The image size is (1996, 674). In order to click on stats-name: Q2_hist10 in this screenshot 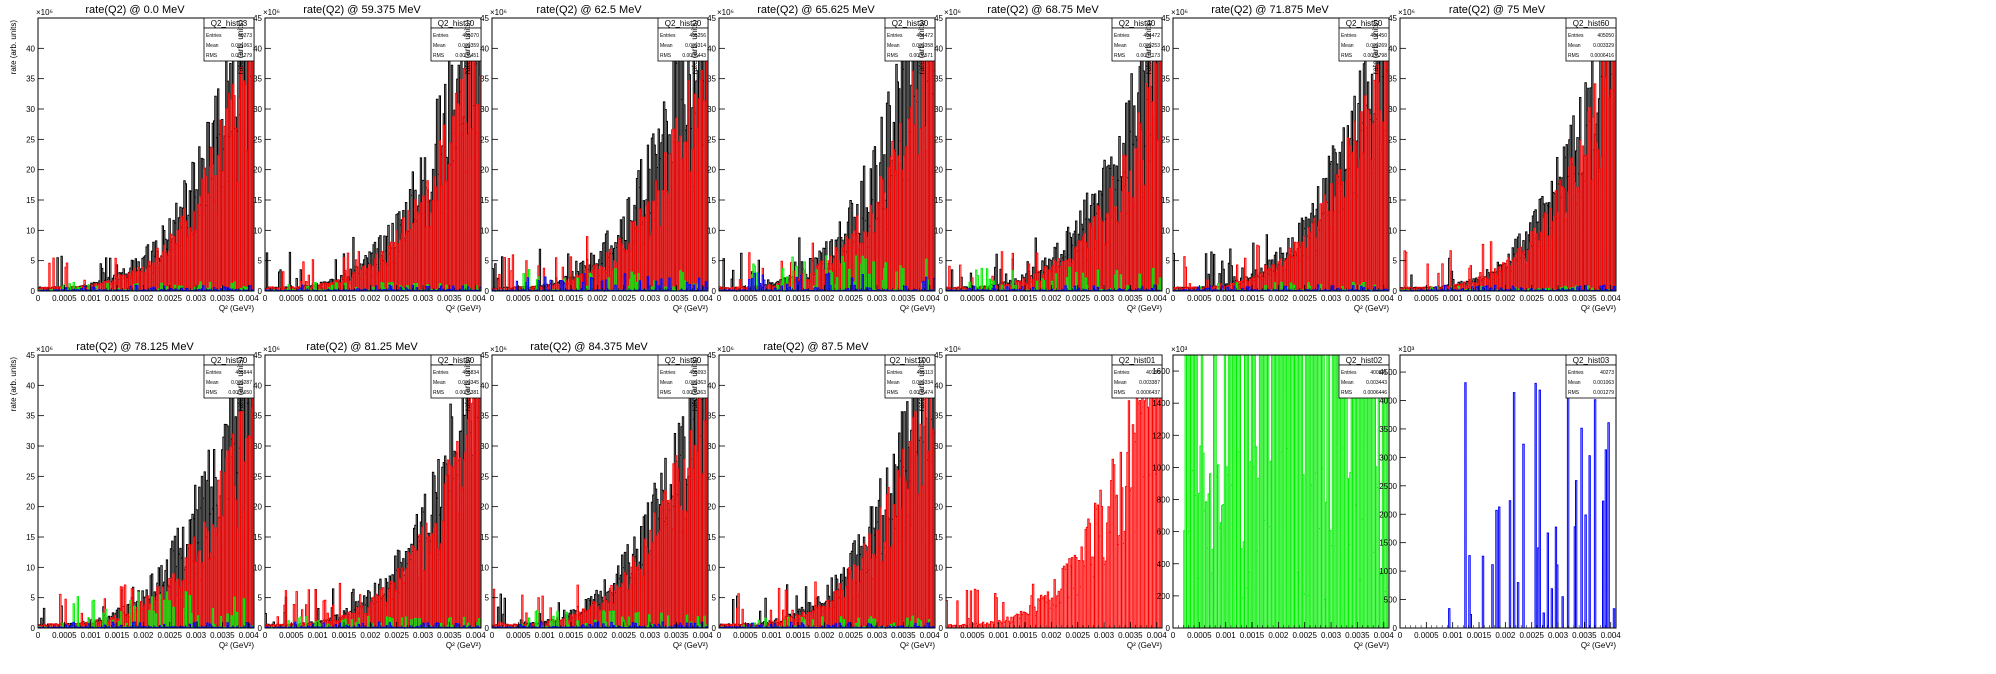, I will do `click(456, 23)`.